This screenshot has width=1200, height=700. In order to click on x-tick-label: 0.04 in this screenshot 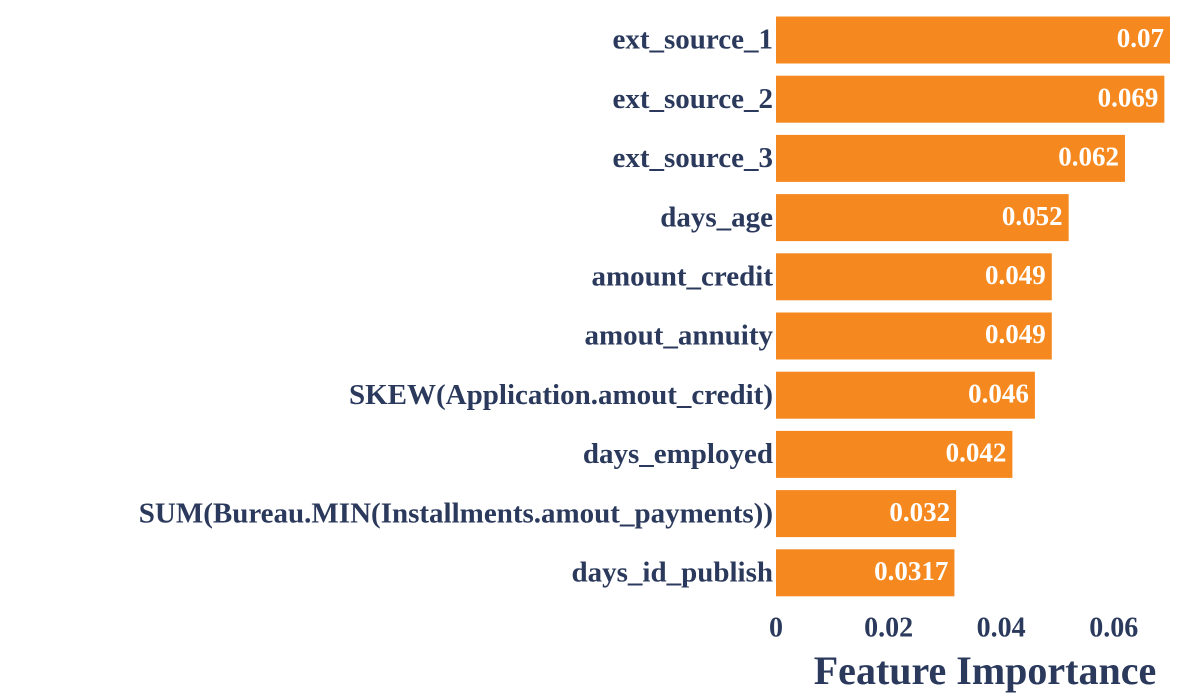, I will do `click(1001, 627)`.